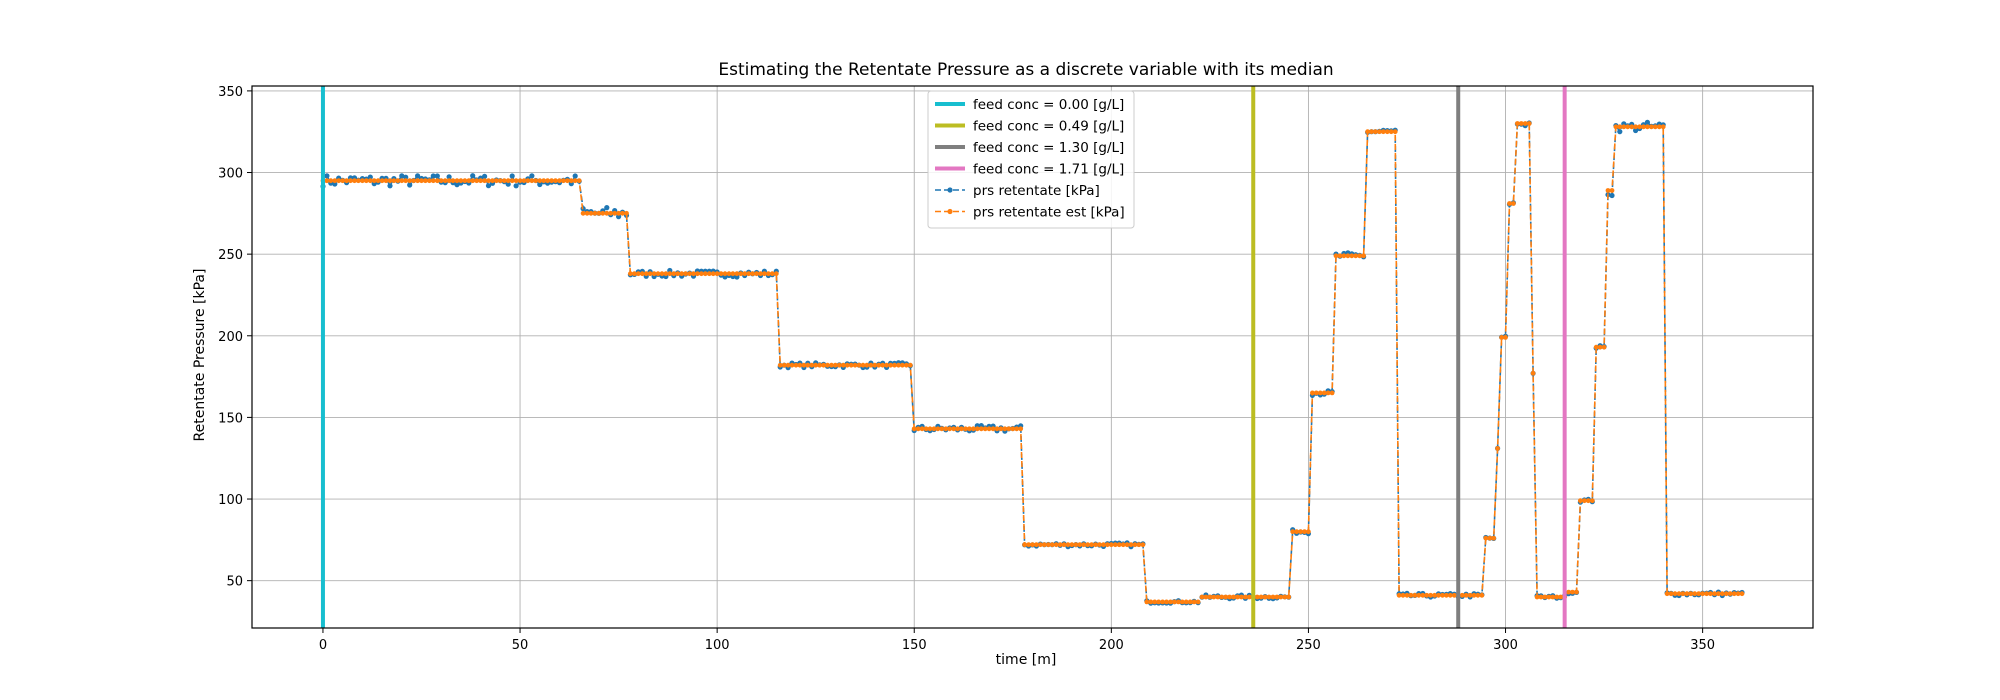 The height and width of the screenshot is (700, 2000). Describe the element at coordinates (230, 255) in the screenshot. I see `y-tick-label: 250` at that location.